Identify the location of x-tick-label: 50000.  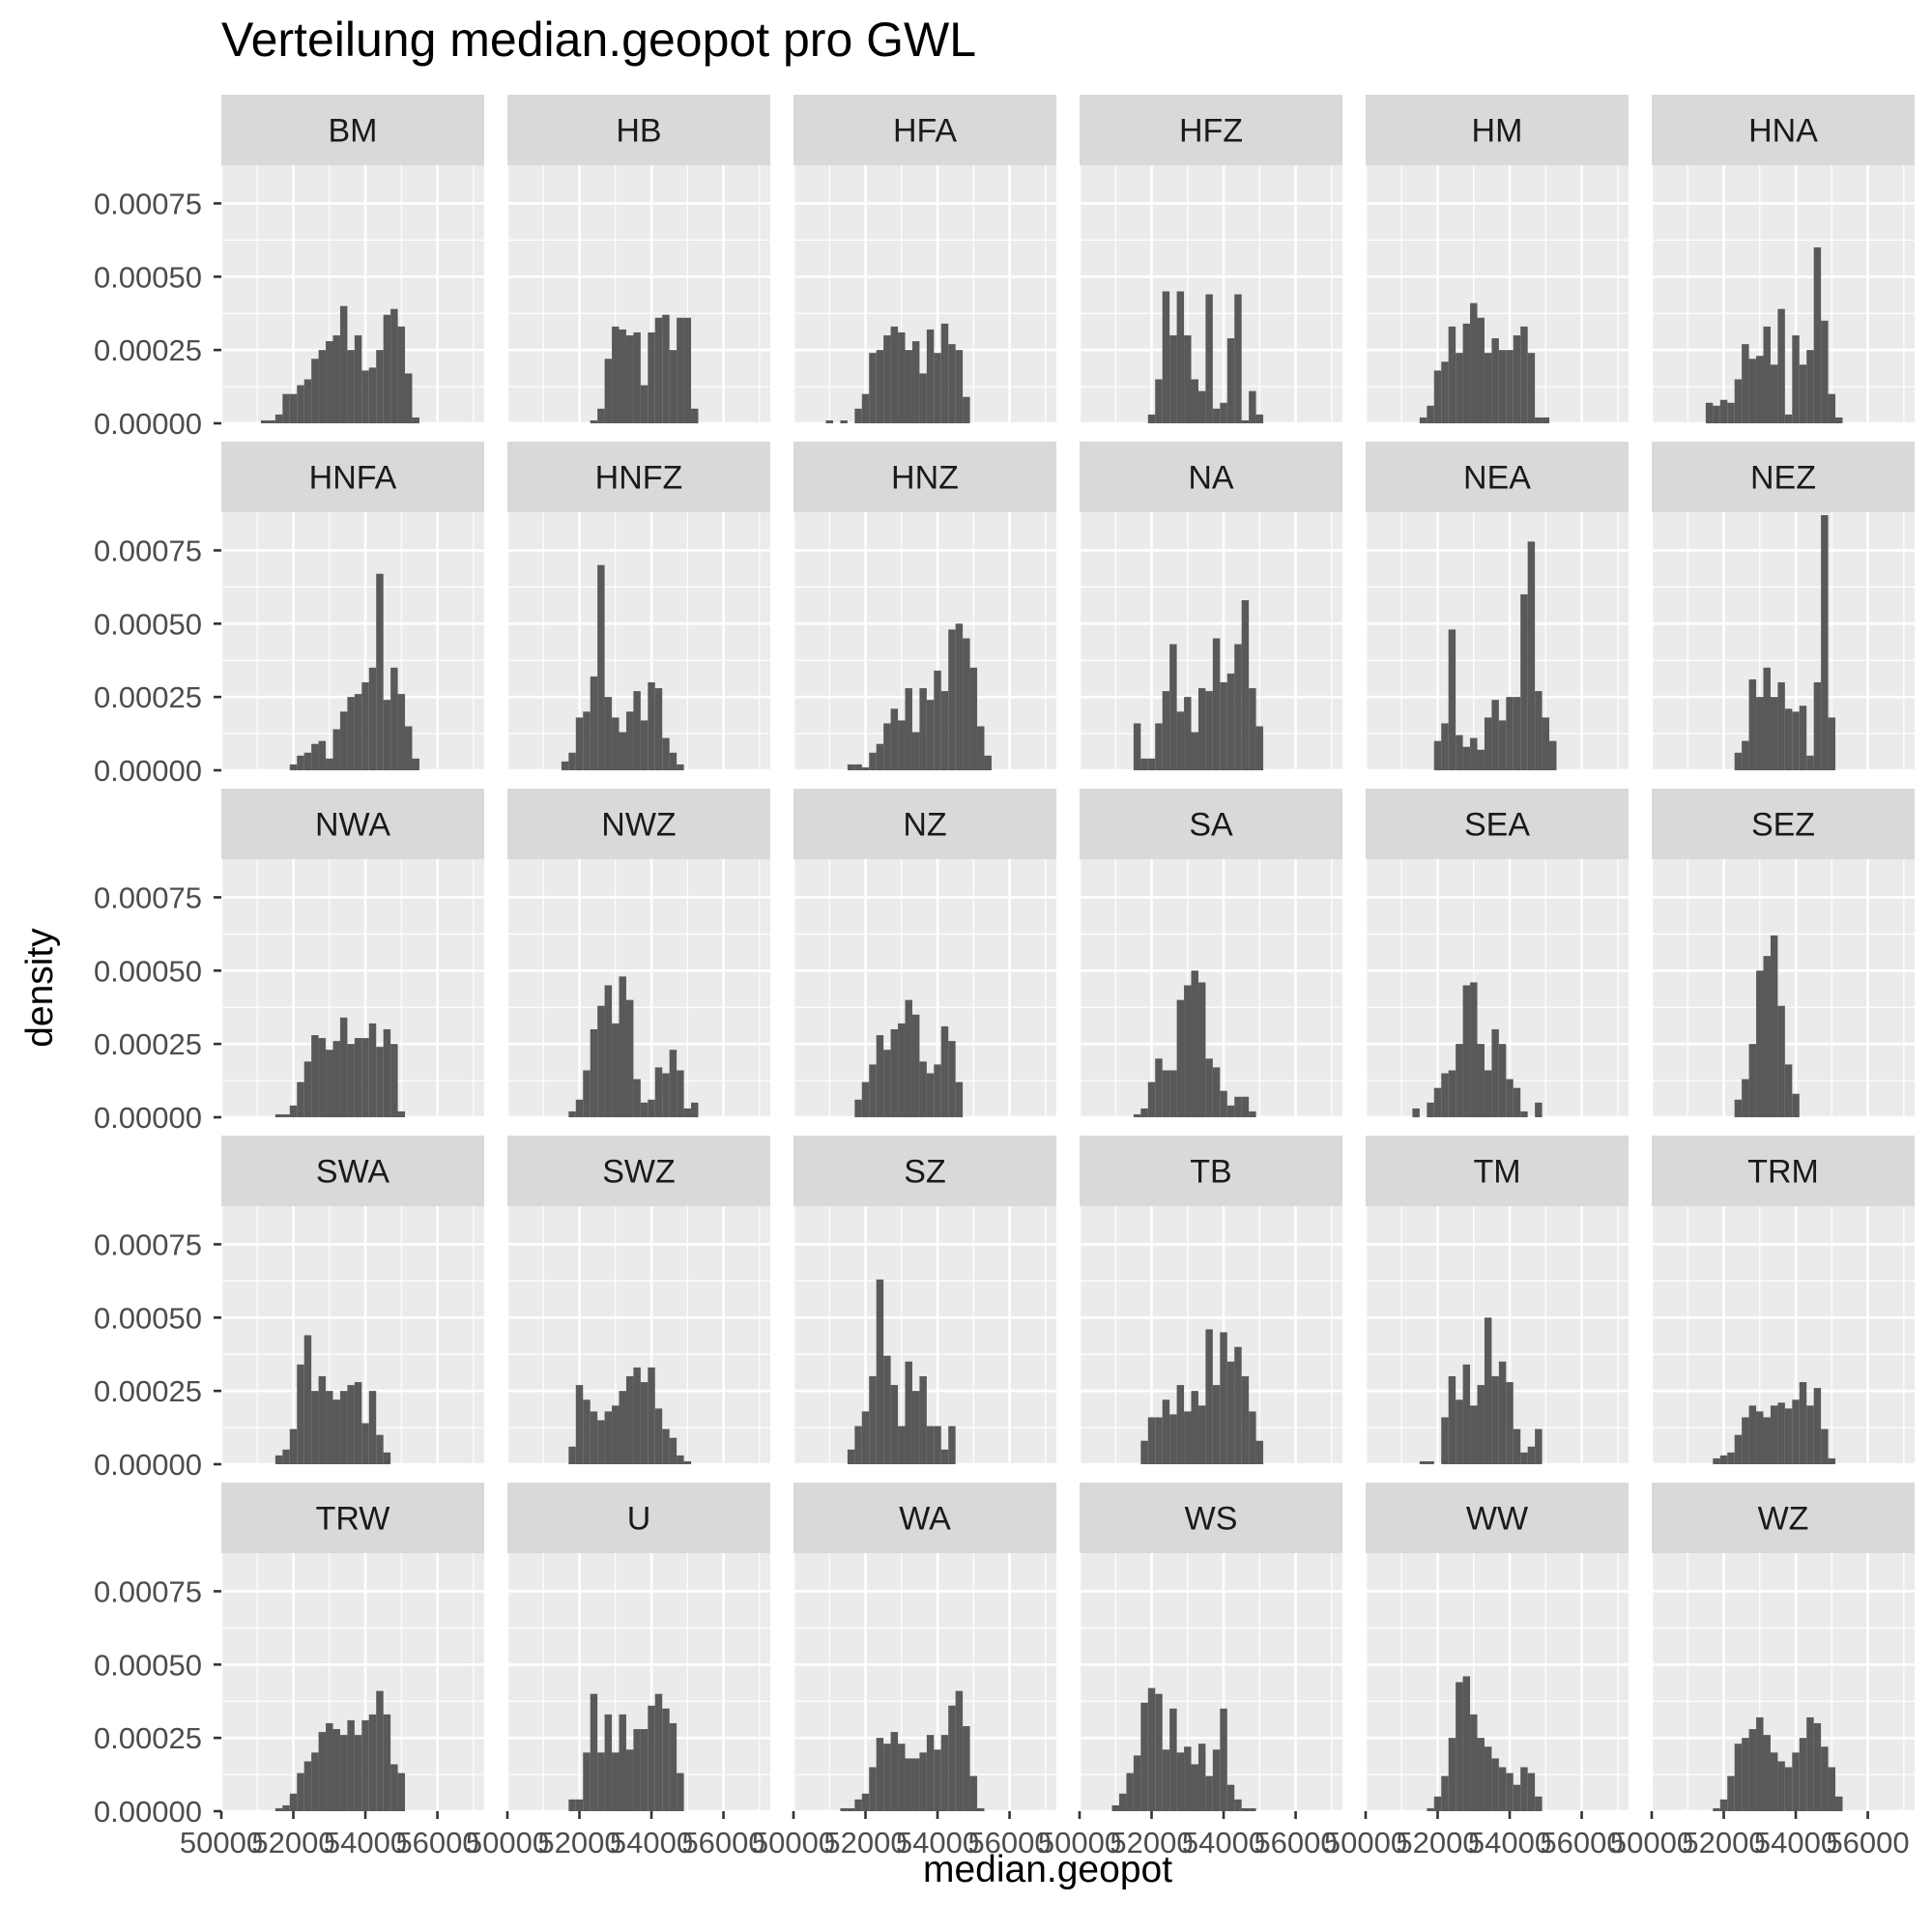
(793, 1843).